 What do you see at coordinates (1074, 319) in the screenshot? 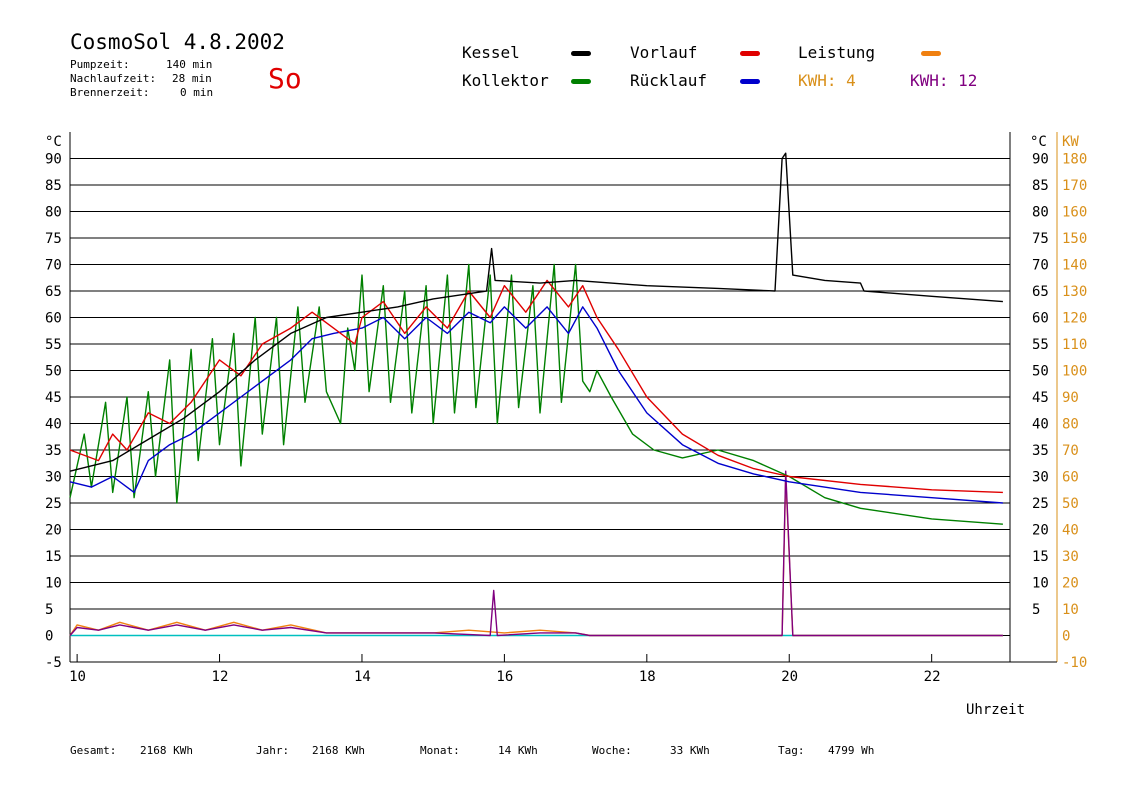
I see `y-tick-right-kw: 120` at bounding box center [1074, 319].